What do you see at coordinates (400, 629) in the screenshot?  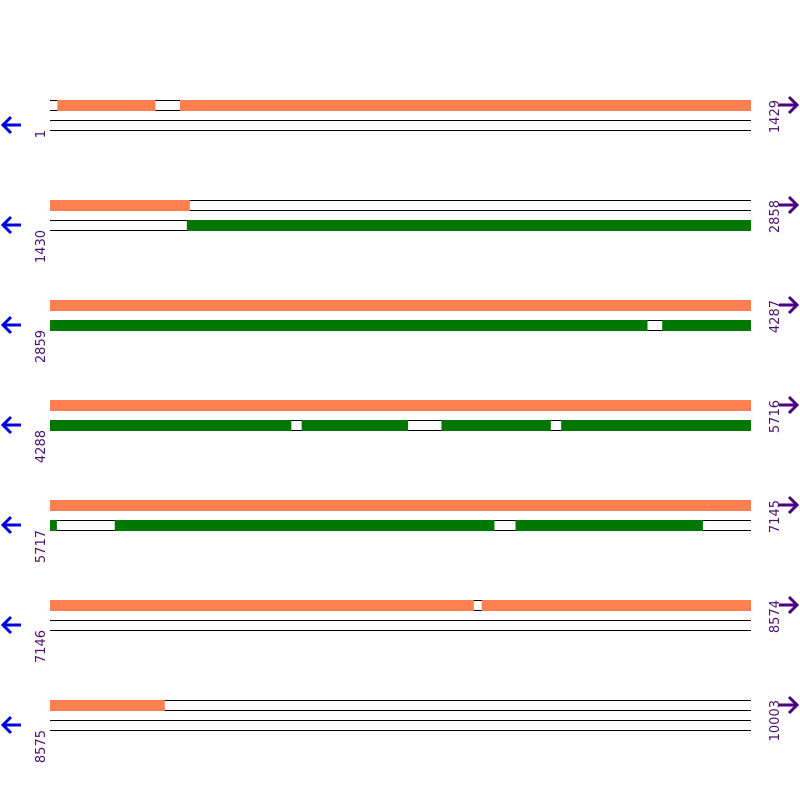 I see `sequence-row: 7146 8574` at bounding box center [400, 629].